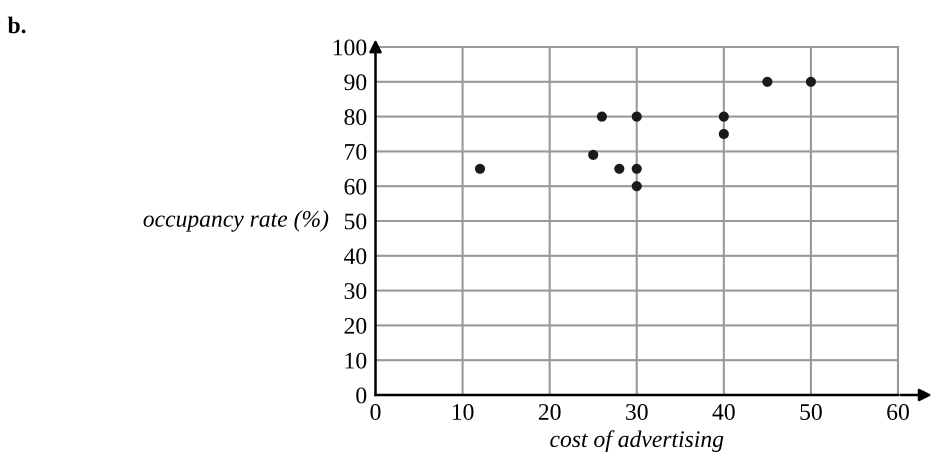  What do you see at coordinates (355, 326) in the screenshot?
I see `y-tick-label: 20` at bounding box center [355, 326].